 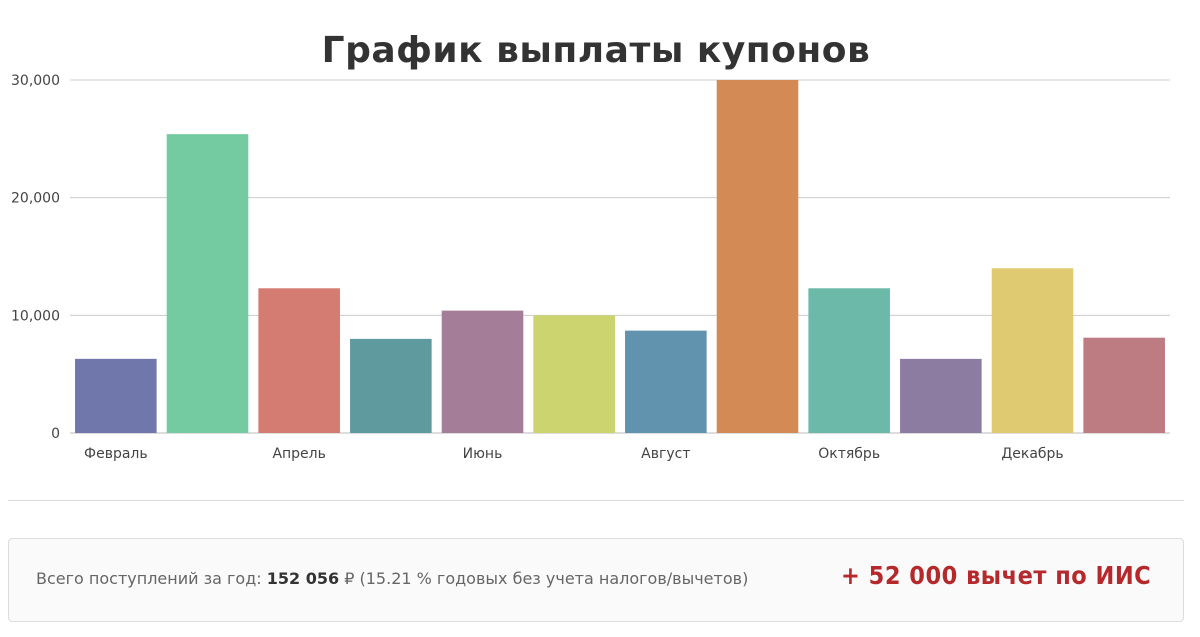 I want to click on x-axis-ticks: Февраль Апрель Июнь Август Октябрь Декабрь, so click(x=574, y=454).